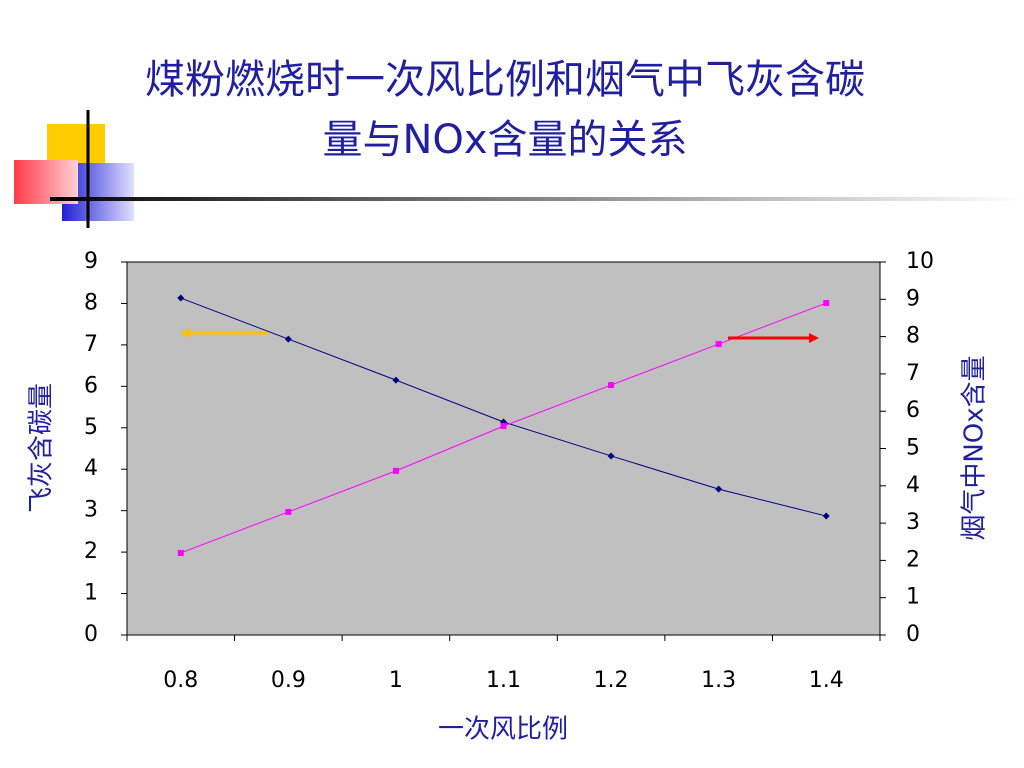 The image size is (1024, 768). What do you see at coordinates (91, 302) in the screenshot?
I see `y-tick-label: 8` at bounding box center [91, 302].